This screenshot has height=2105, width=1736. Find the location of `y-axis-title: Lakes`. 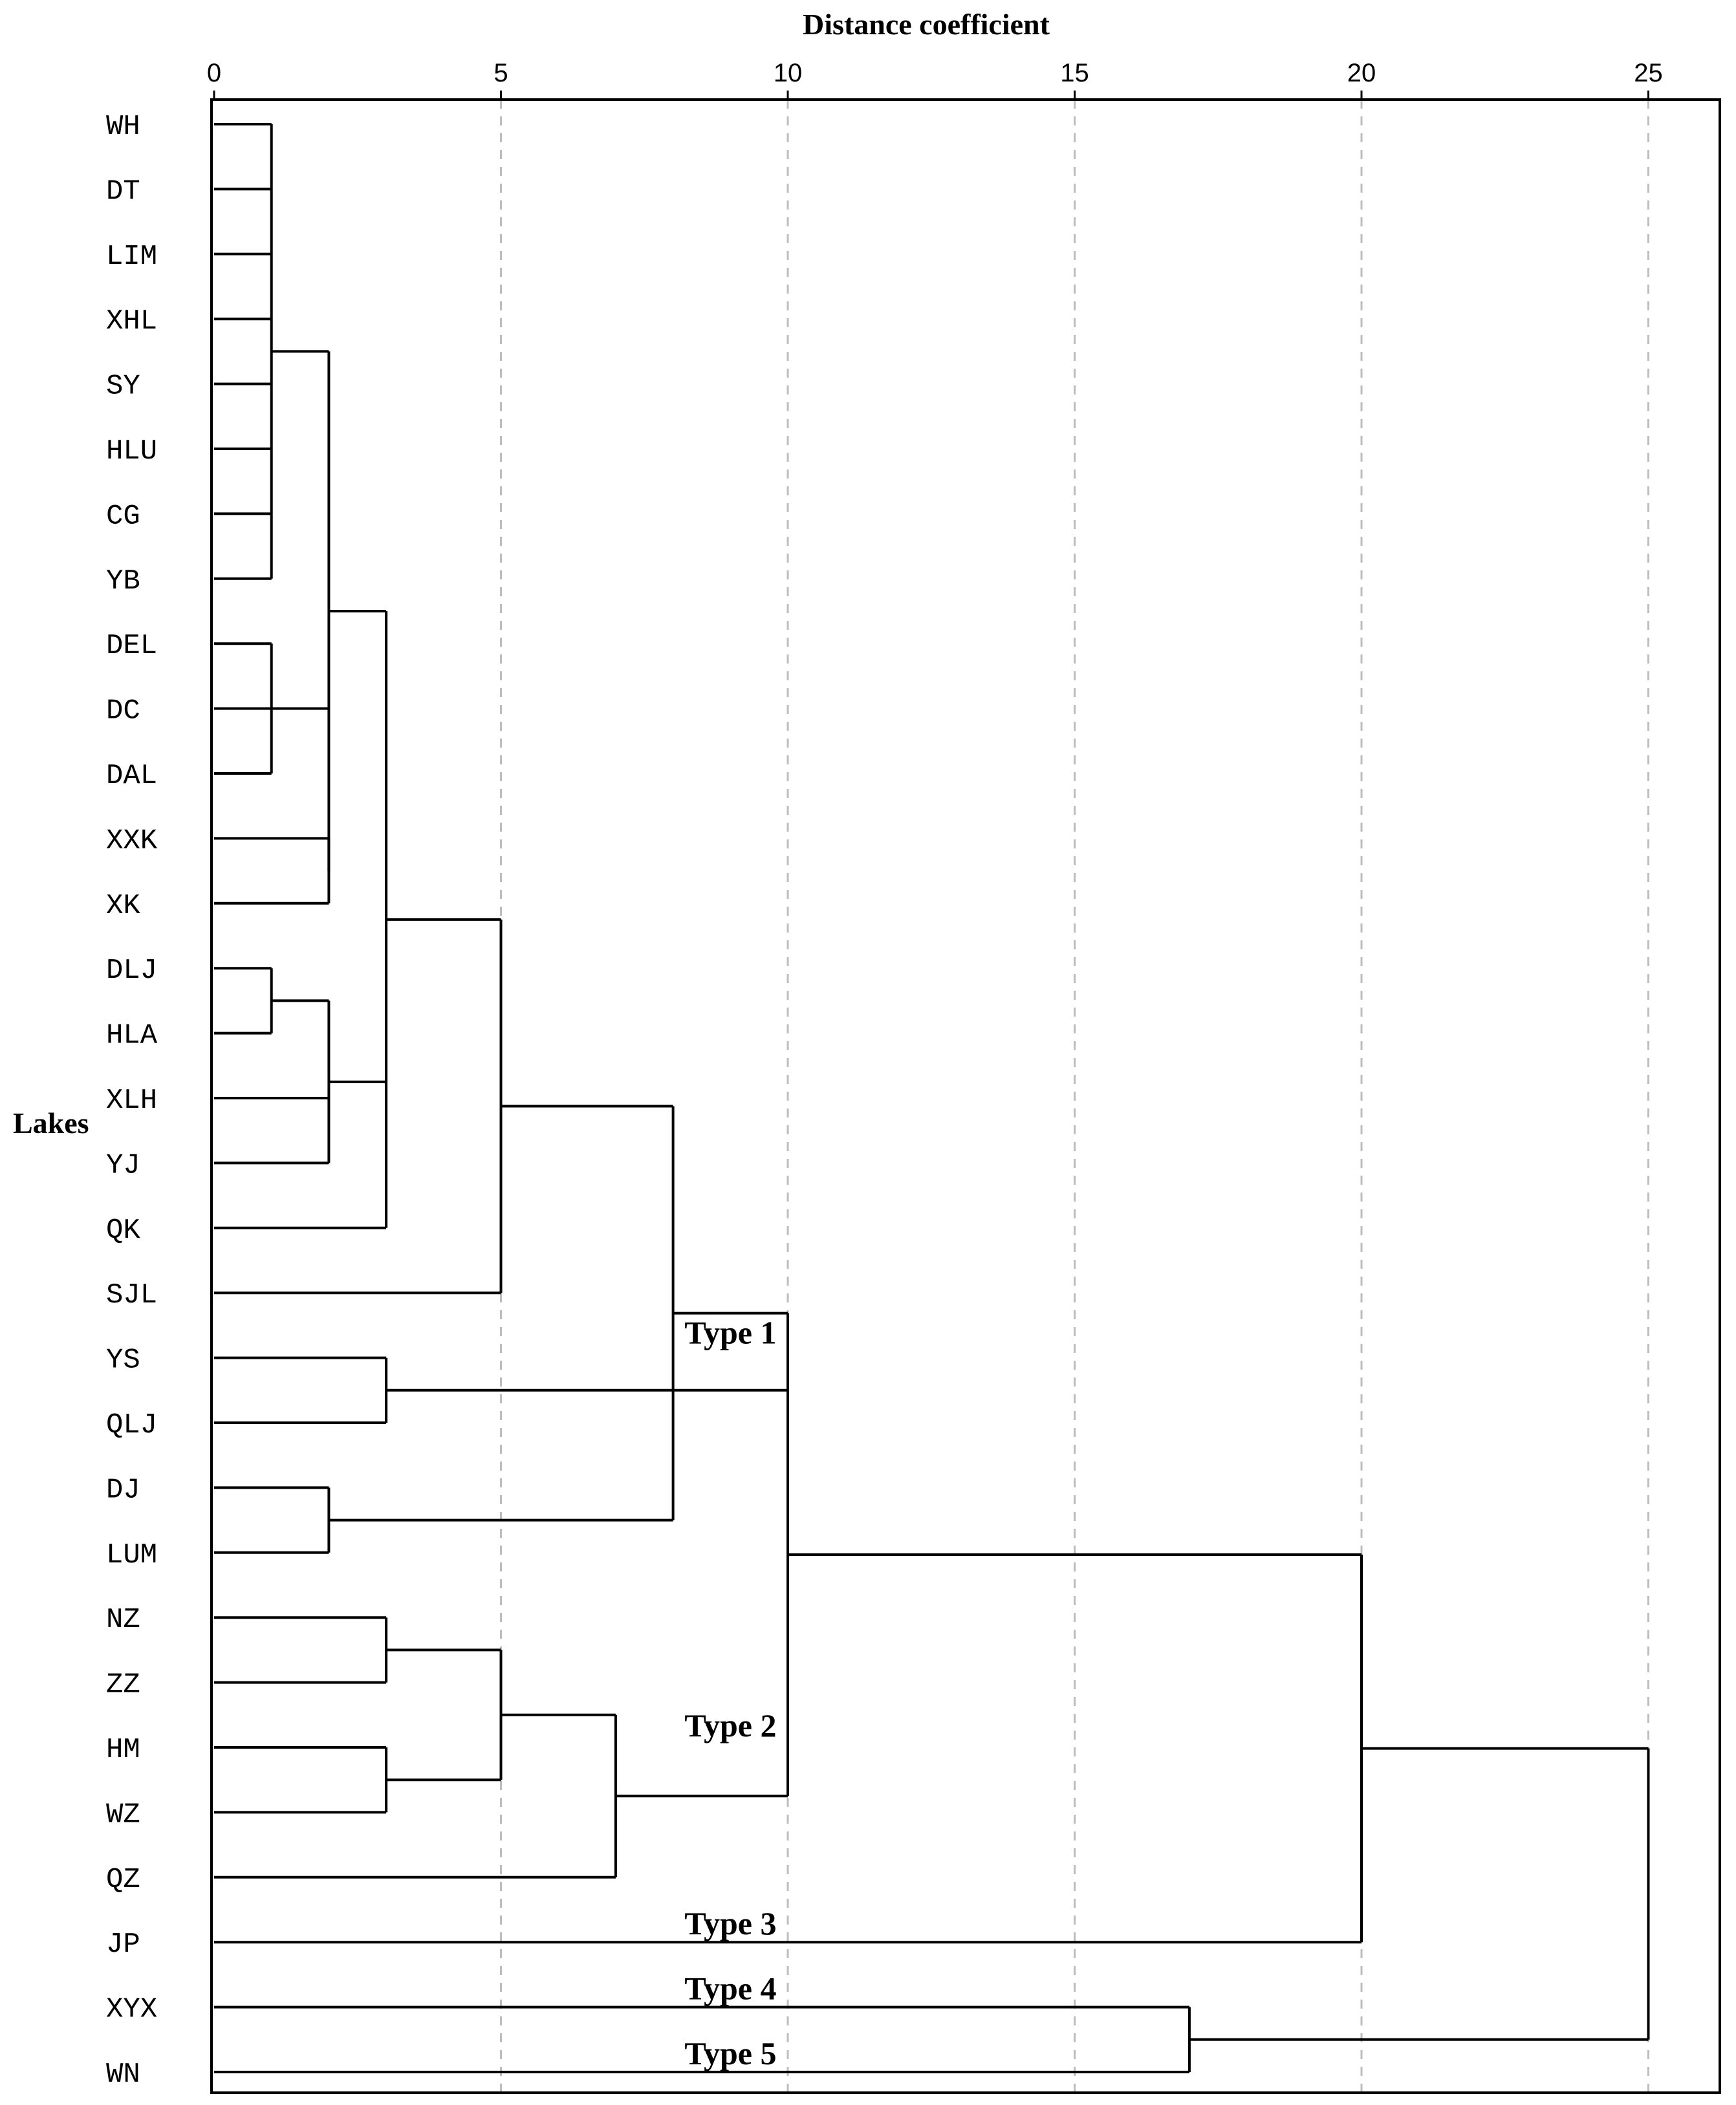

y-axis-title: Lakes is located at coordinates (51, 1122).